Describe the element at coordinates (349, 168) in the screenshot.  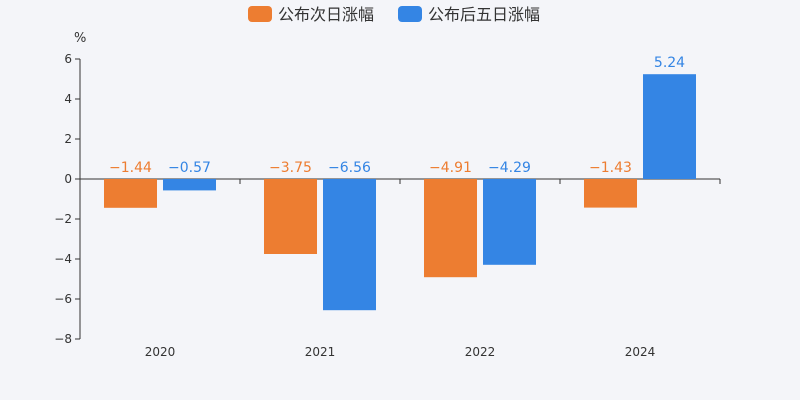
I see `data-label-series-2: −6.56` at that location.